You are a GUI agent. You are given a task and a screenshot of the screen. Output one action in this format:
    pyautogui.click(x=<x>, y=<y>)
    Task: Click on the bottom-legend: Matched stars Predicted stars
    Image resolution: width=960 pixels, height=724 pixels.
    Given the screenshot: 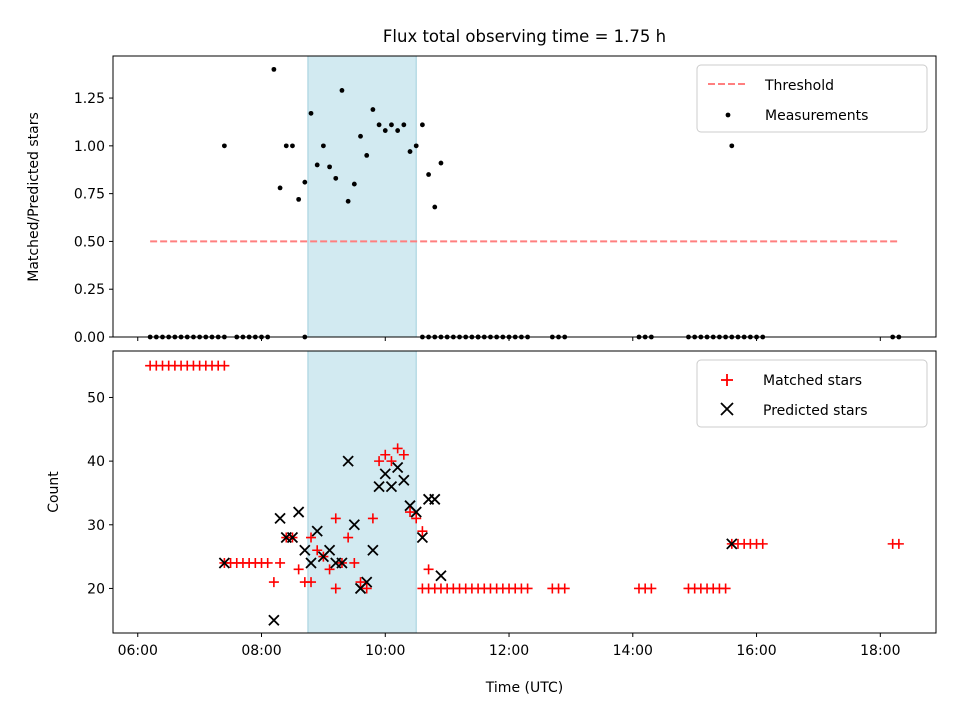 What is the action you would take?
    pyautogui.click(x=812, y=393)
    